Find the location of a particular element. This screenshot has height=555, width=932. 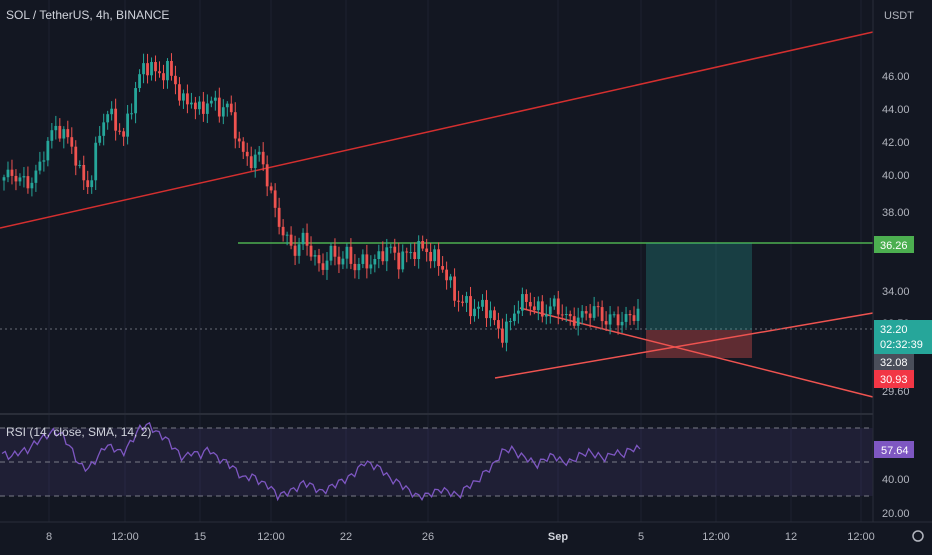

ascending-trendline-lower is located at coordinates (684, 345).